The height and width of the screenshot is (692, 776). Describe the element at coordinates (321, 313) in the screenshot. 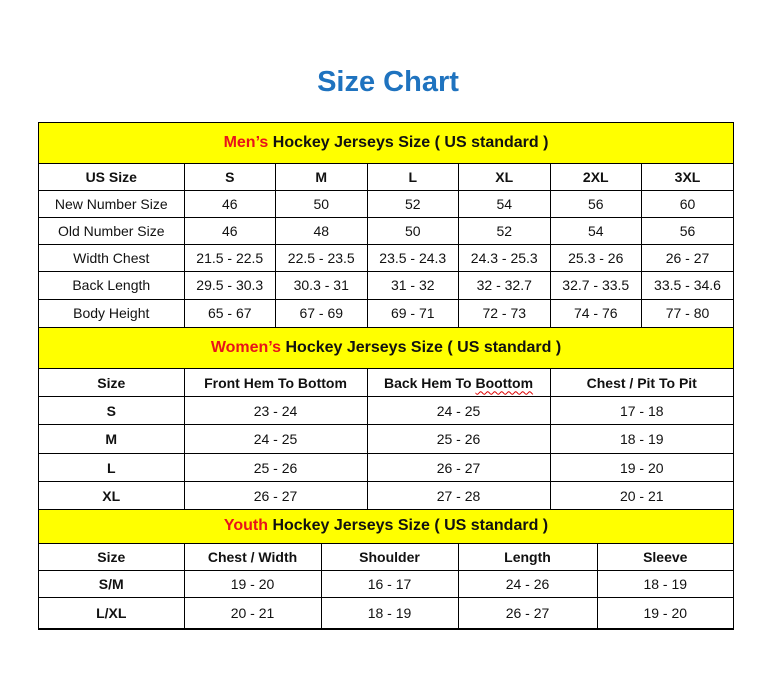

I see `table-cell: 67 - 69` at that location.